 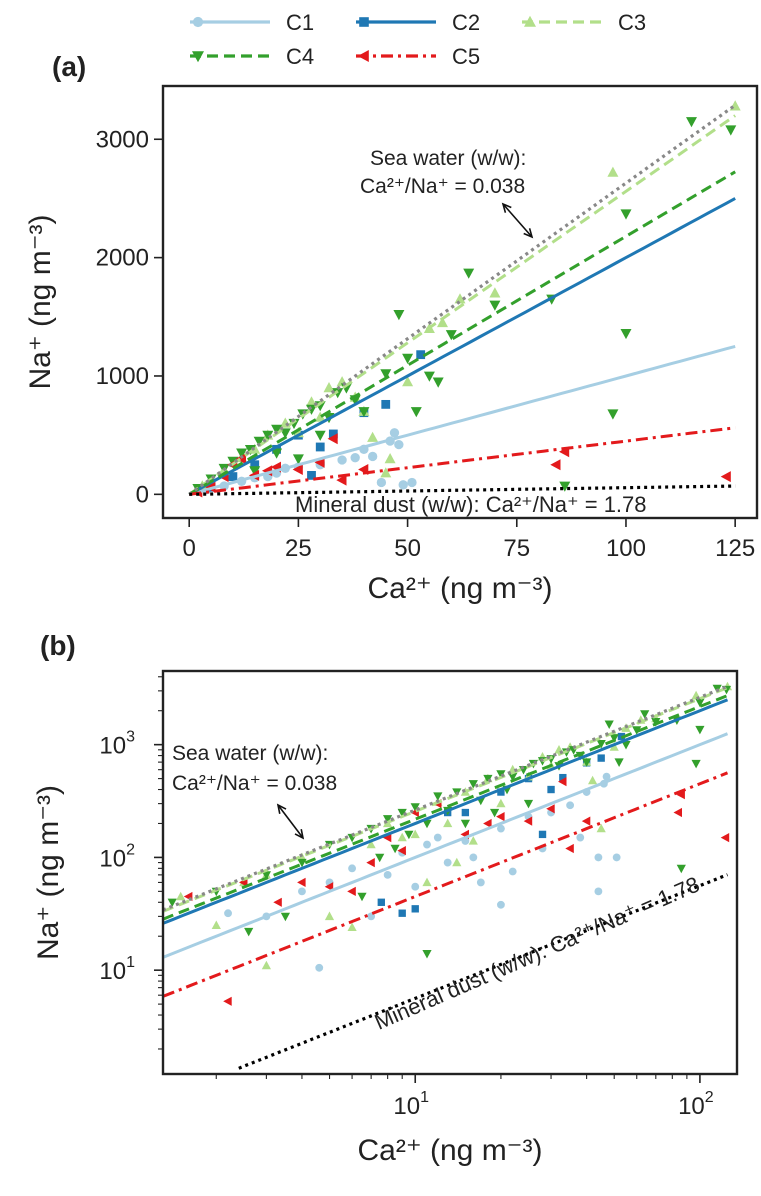 What do you see at coordinates (442, 186) in the screenshot?
I see `seawater-annotation-line2: Ca²⁺/Na⁺ = 0.038` at bounding box center [442, 186].